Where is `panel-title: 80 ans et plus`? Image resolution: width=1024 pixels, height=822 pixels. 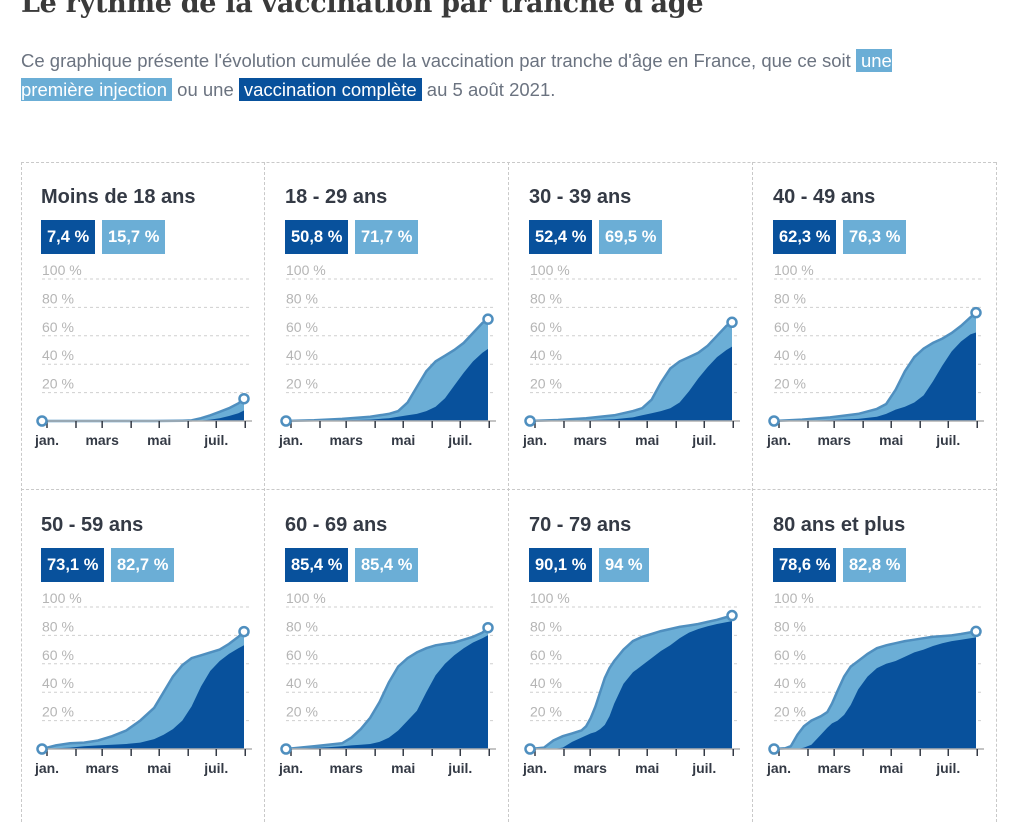 panel-title: 80 ans et plus is located at coordinates (839, 525).